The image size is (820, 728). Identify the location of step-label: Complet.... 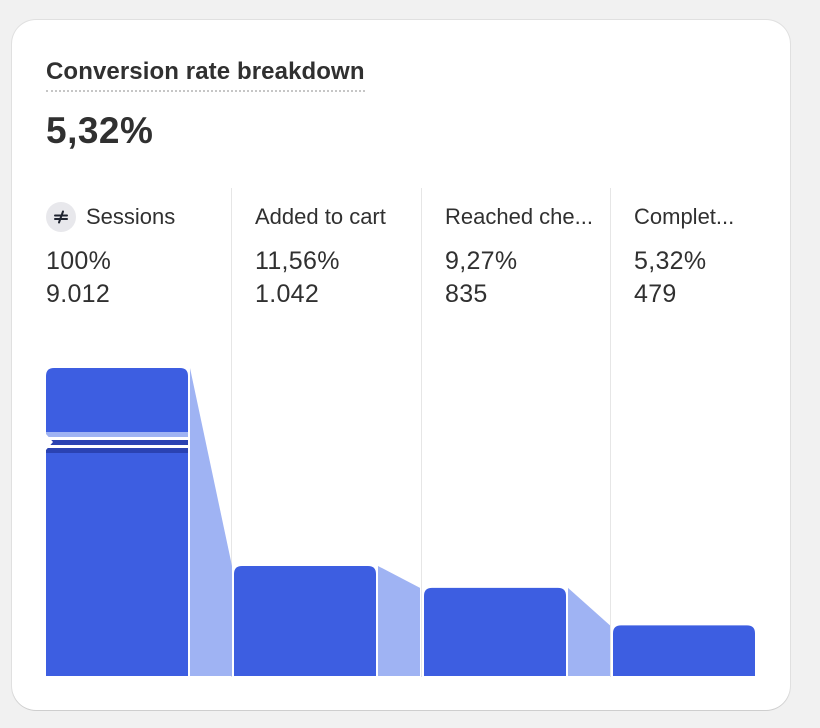
(684, 216).